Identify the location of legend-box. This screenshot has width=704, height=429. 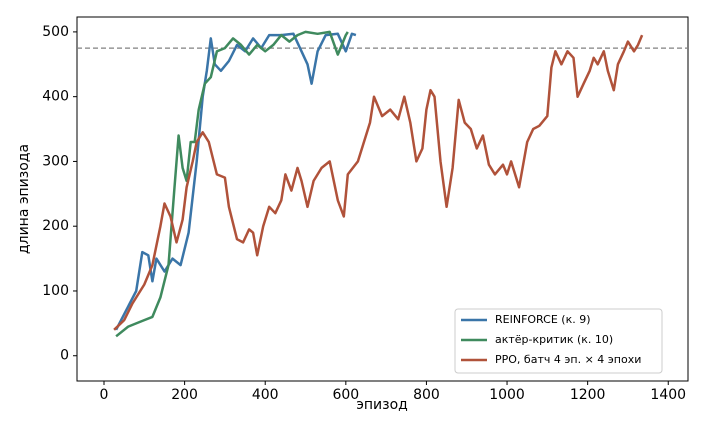
(558, 341).